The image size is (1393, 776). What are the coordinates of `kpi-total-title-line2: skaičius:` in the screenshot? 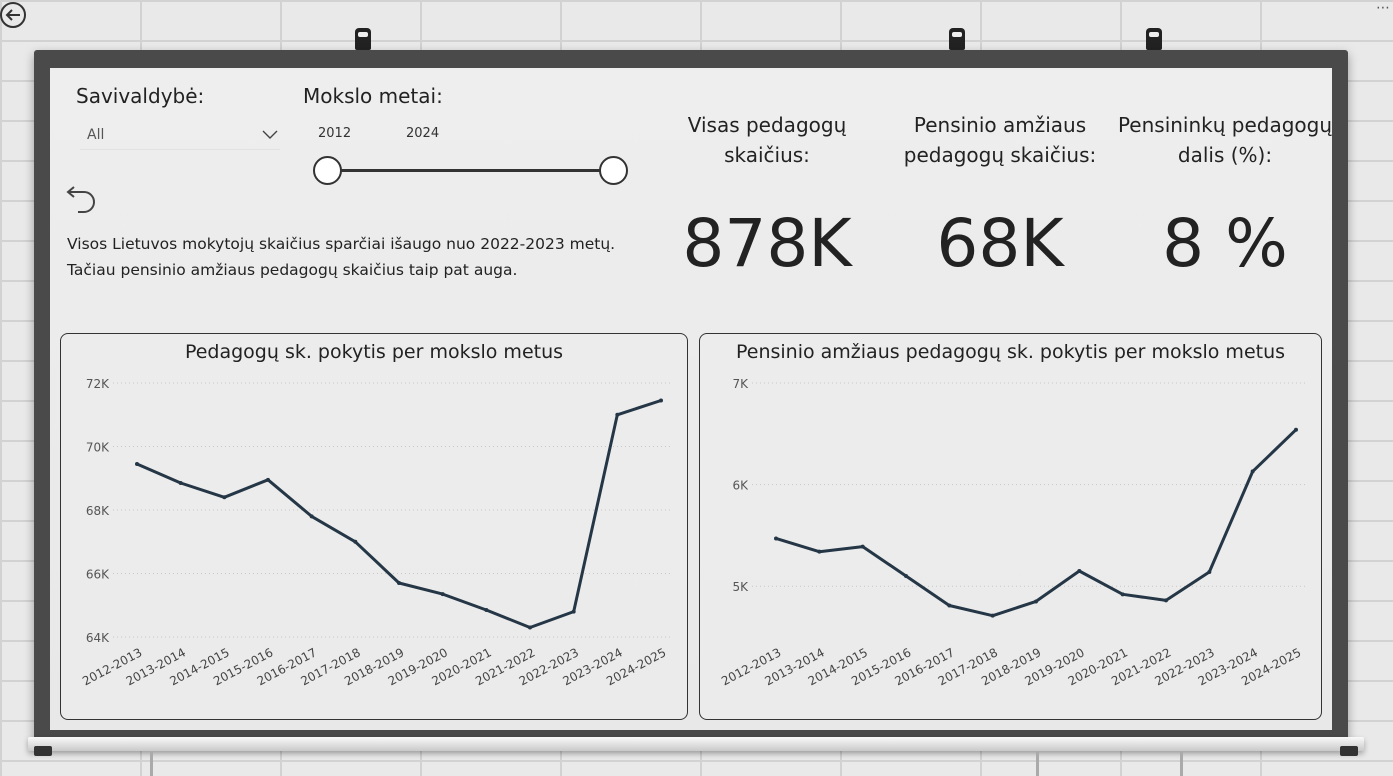 It's located at (767, 155).